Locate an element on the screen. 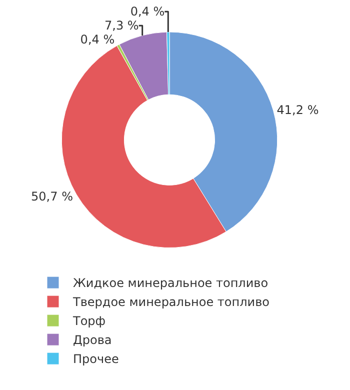  legend-label: Торф is located at coordinates (89, 321).